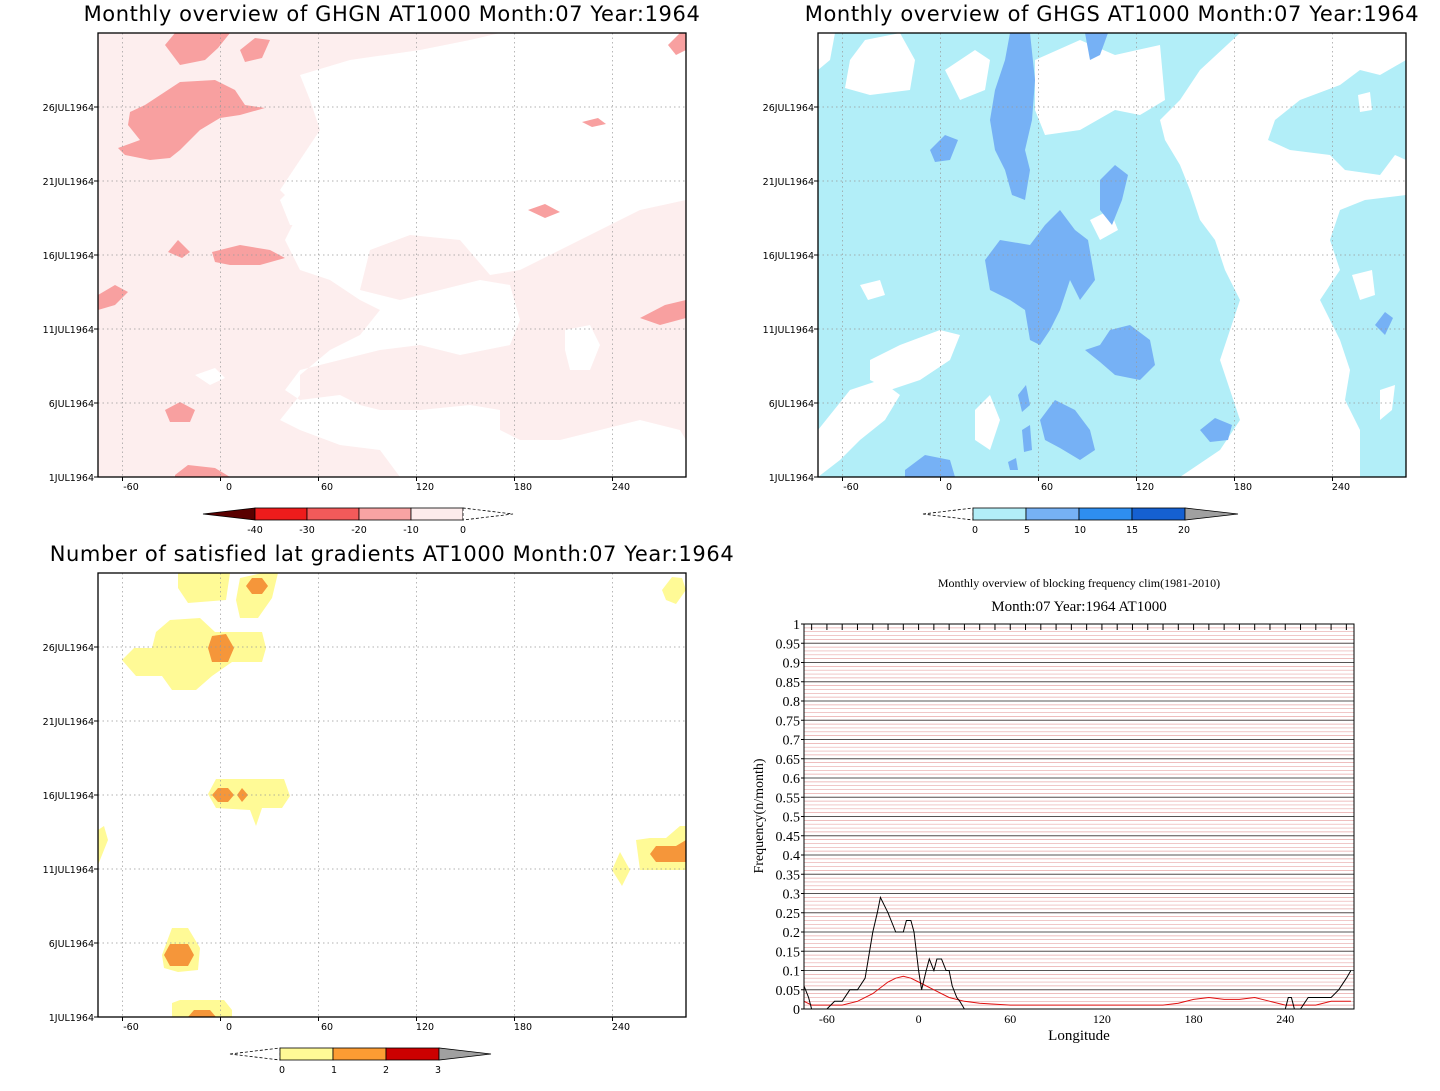  What do you see at coordinates (1080, 521) in the screenshot?
I see `ghgs-colorbar: 0 5 10 15 20` at bounding box center [1080, 521].